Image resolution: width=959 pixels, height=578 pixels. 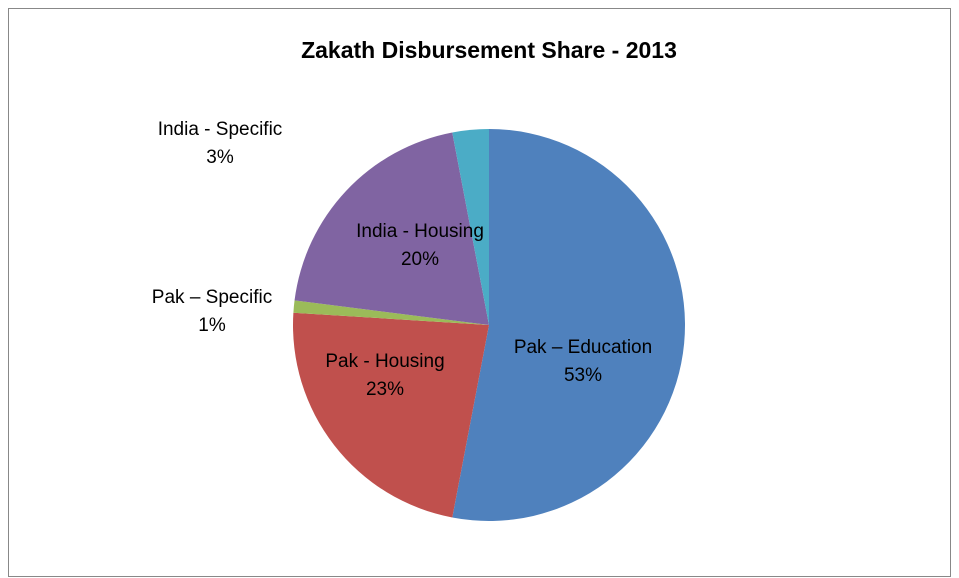 I want to click on slice-category-label: Pak – Specific, so click(x=212, y=297).